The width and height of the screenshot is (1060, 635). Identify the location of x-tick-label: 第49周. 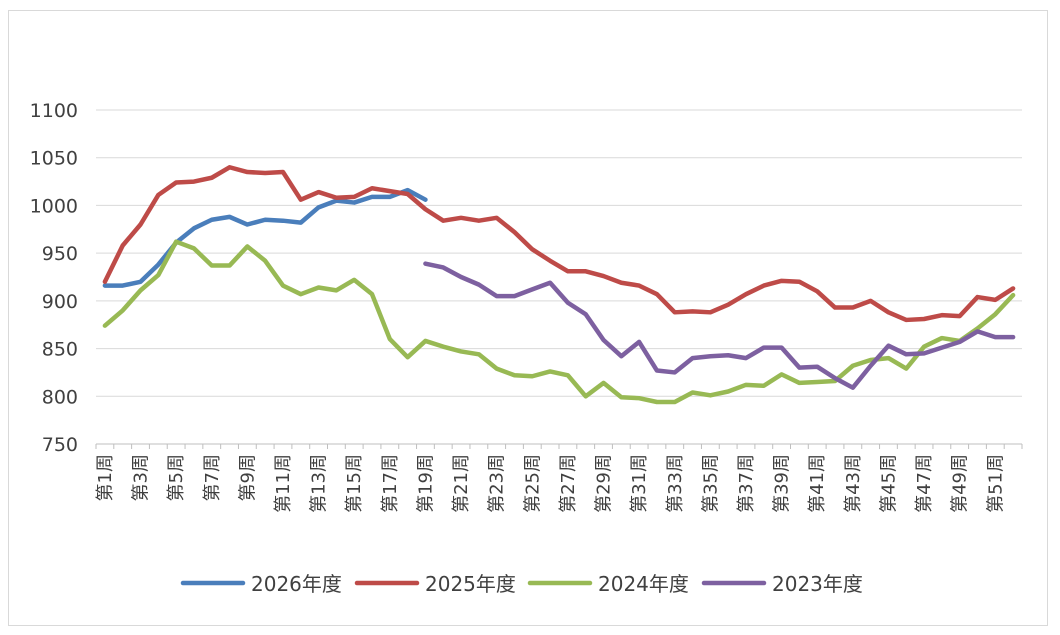
(960, 483).